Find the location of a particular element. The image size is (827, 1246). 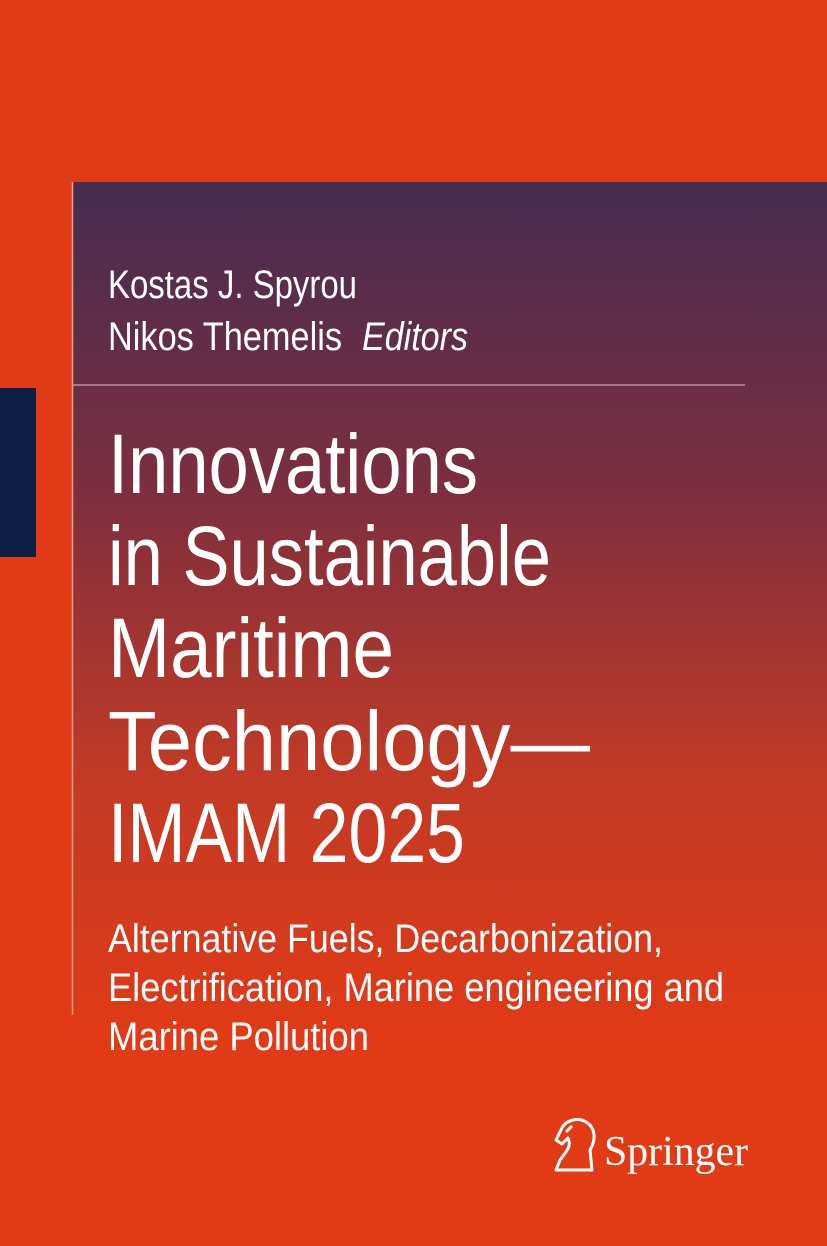

author: Nikos Themelis is located at coordinates (225, 337).